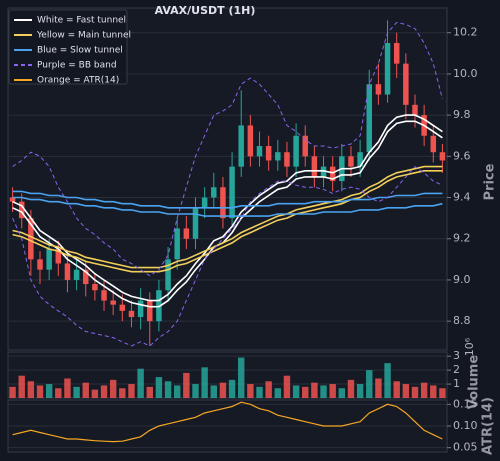 The height and width of the screenshot is (461, 500). I want to click on atr-line, so click(227, 422).